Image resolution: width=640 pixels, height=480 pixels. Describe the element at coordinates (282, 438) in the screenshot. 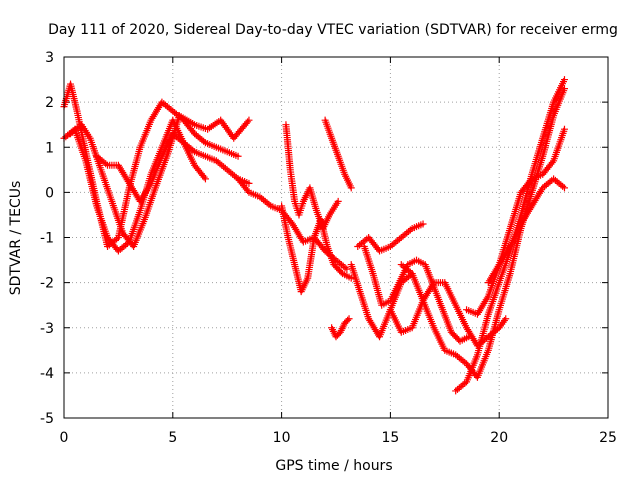

I see `x-tick-label: 10` at that location.